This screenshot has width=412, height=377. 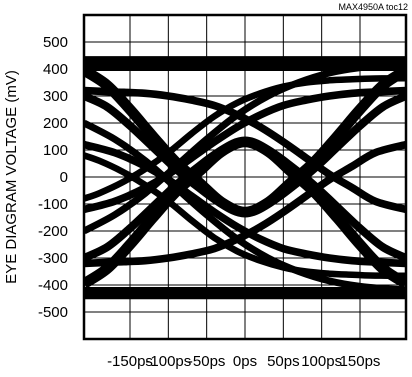 What do you see at coordinates (168, 361) in the screenshot?
I see `x-tick-label: -100ps` at bounding box center [168, 361].